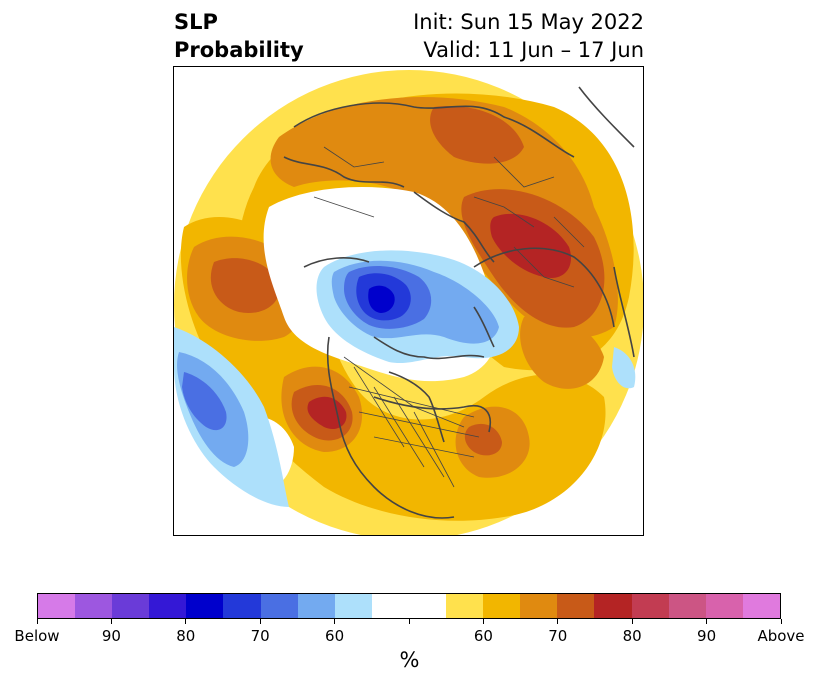 This screenshot has width=819, height=686. Describe the element at coordinates (624, 368) in the screenshot. I see `region-lightblue-east` at that location.